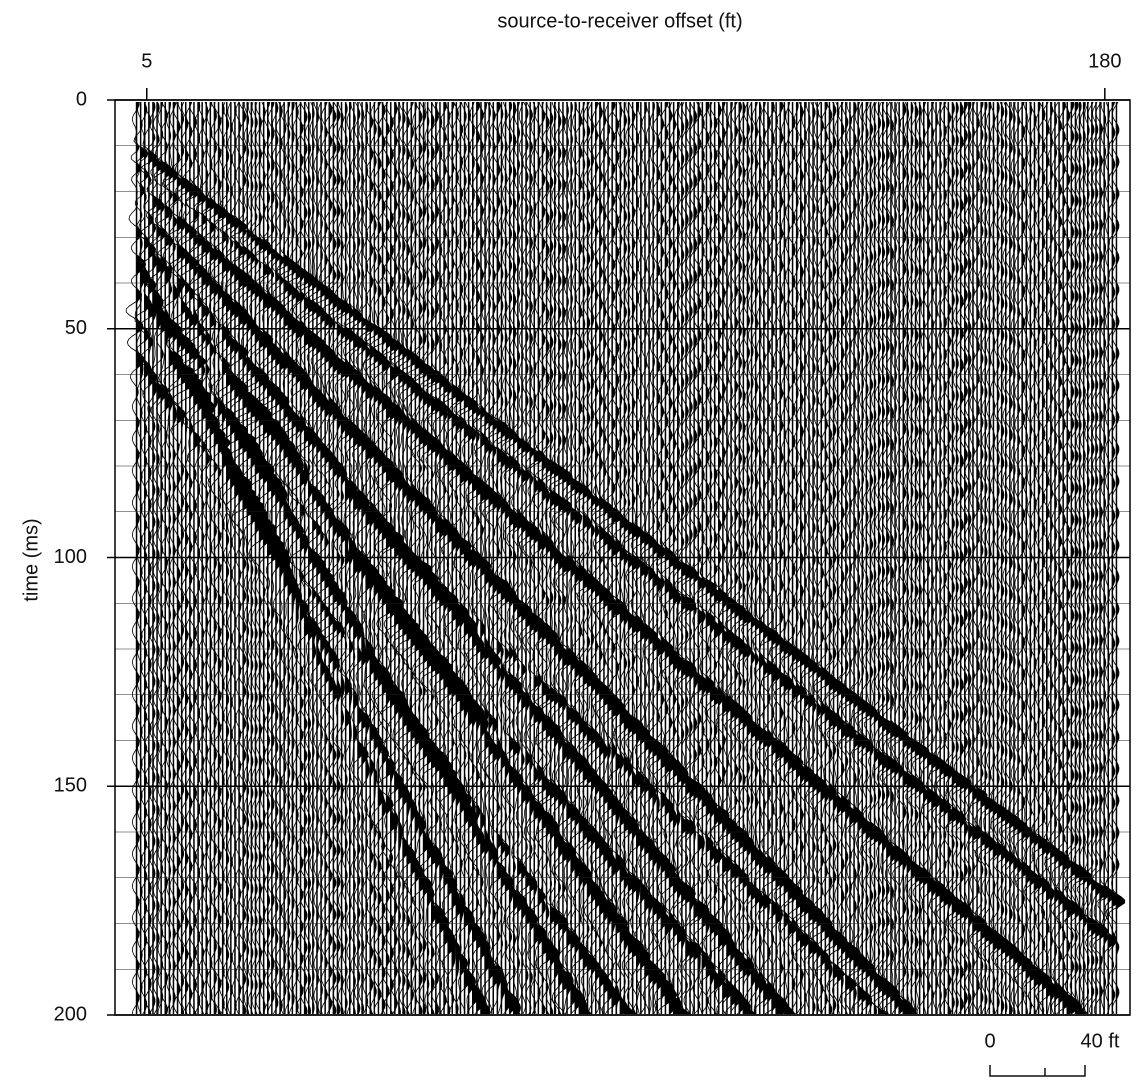 This screenshot has height=1086, width=1136. Describe the element at coordinates (81, 99) in the screenshot. I see `y-tick-label: 0` at that location.